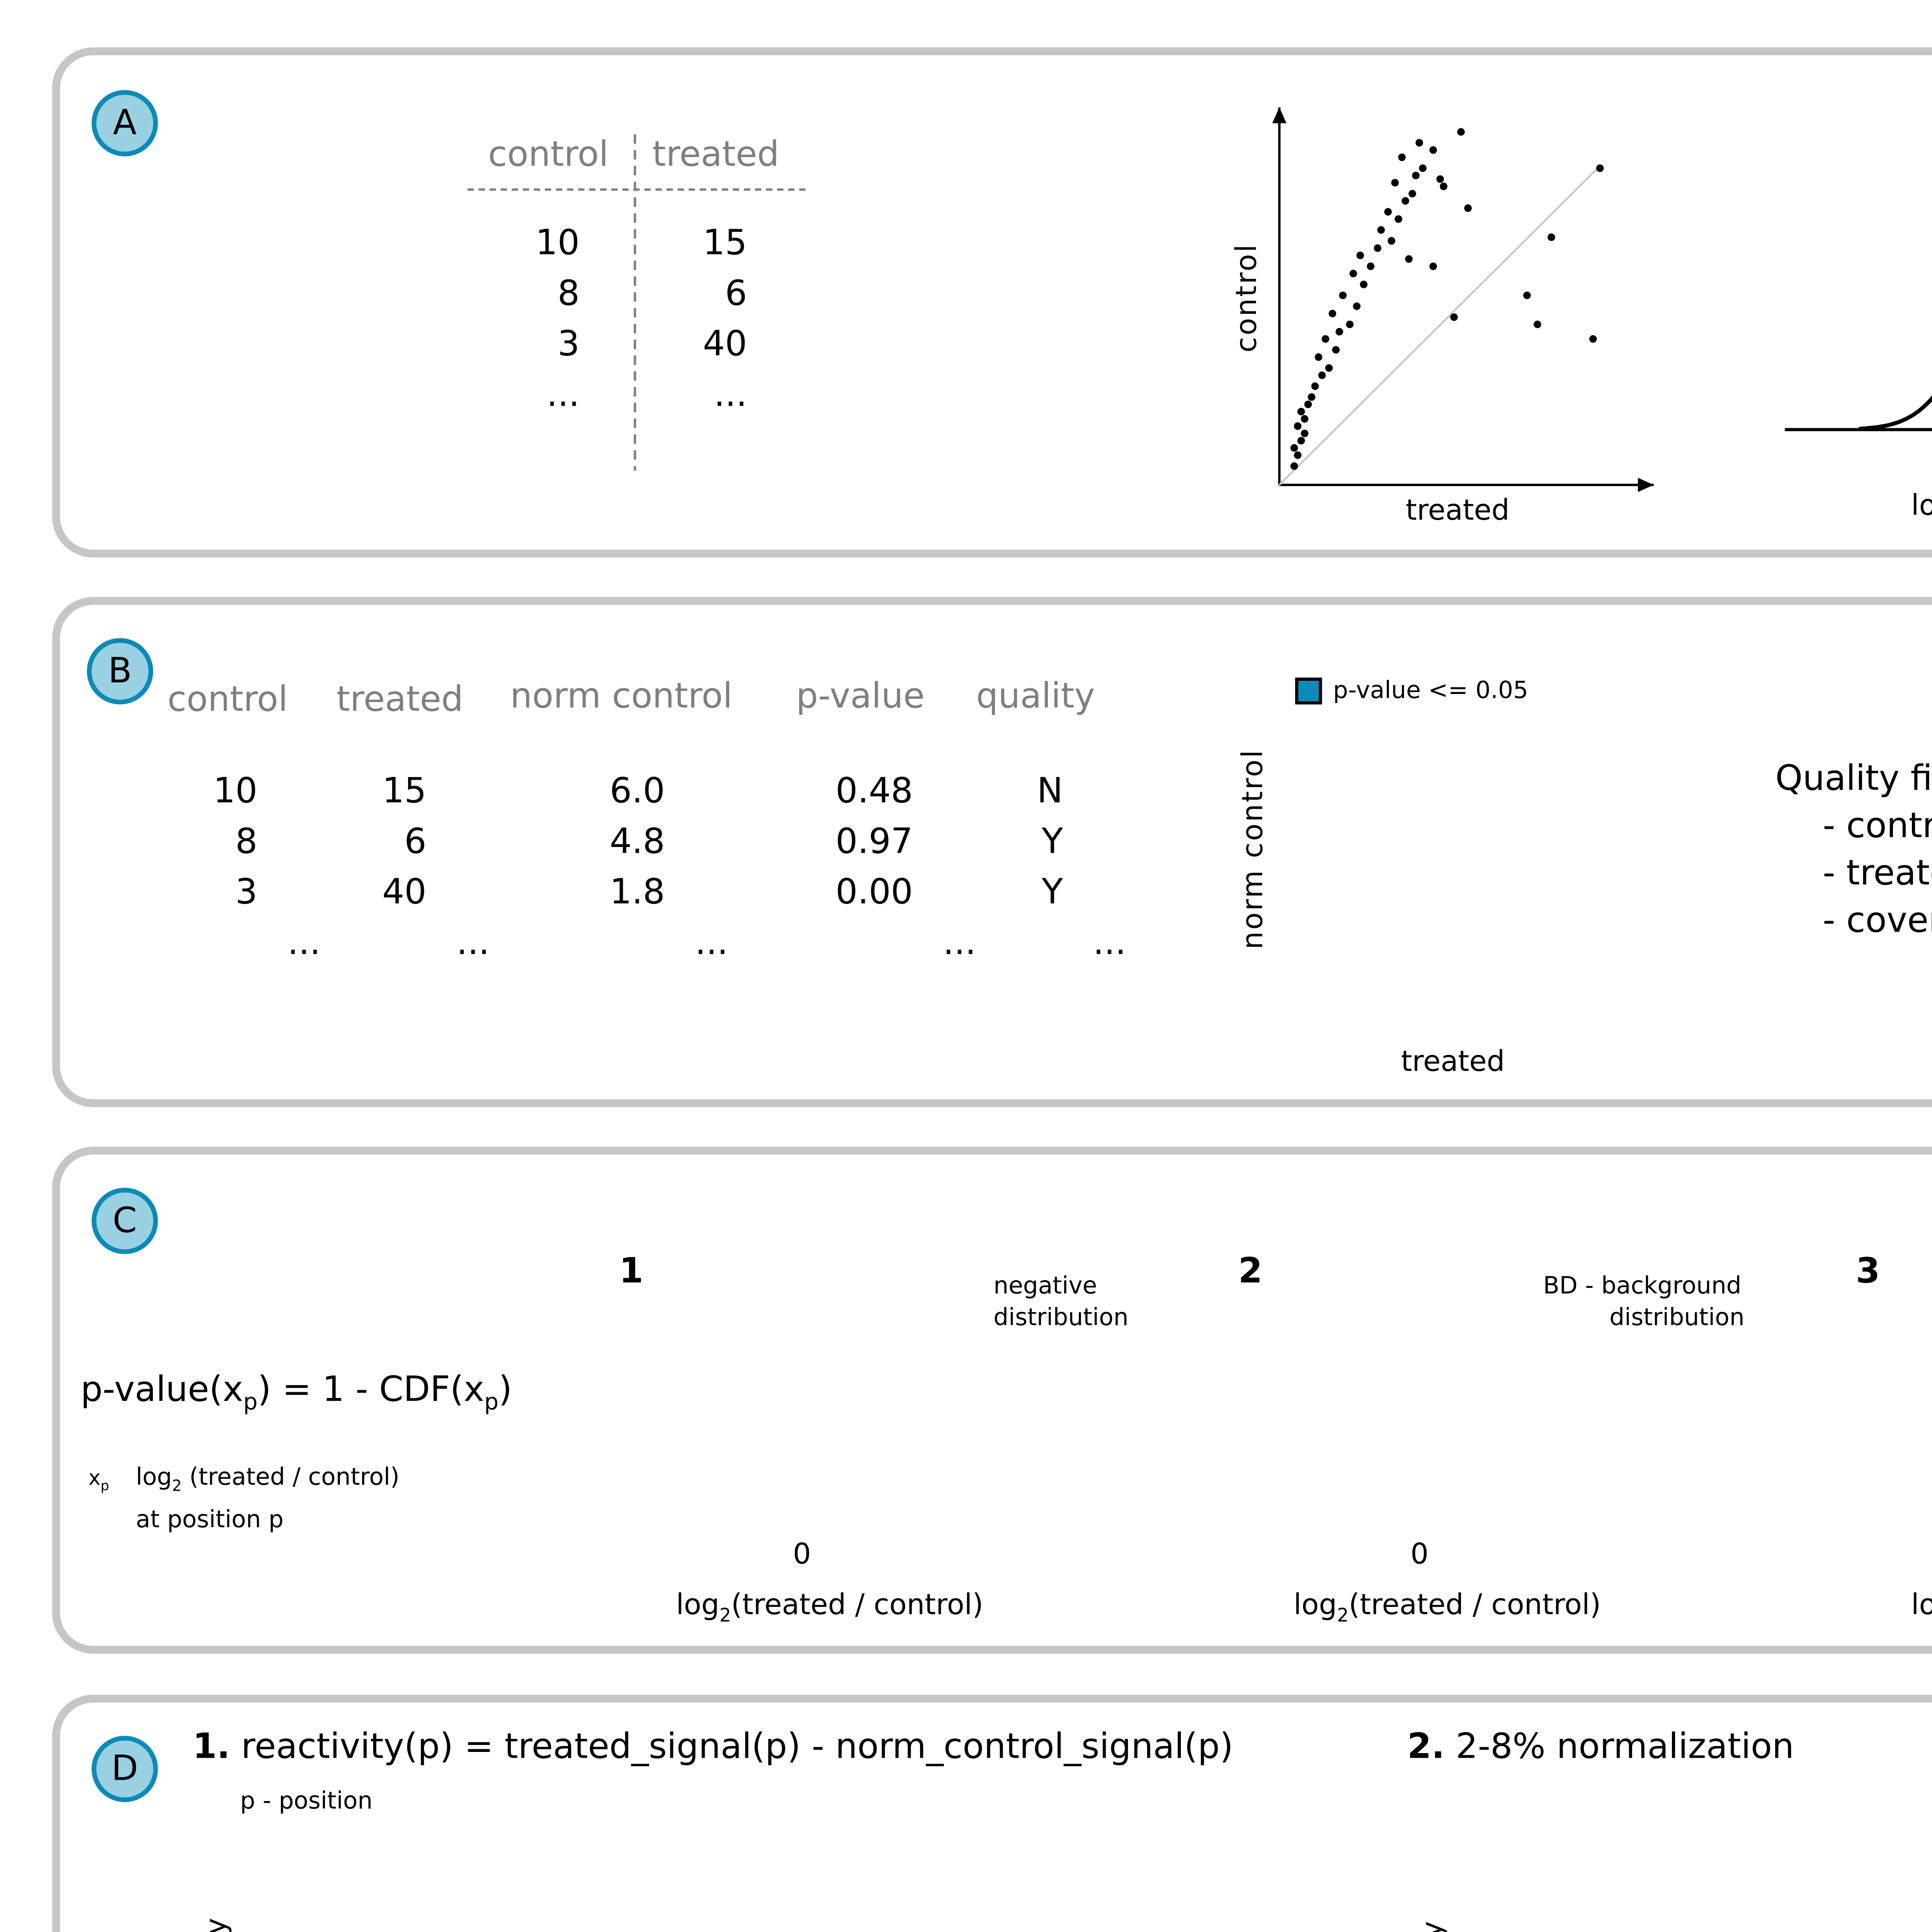 The height and width of the screenshot is (1932, 1932). Describe the element at coordinates (1878, 874) in the screenshot. I see `quality-condition: - treated signal > 0` at that location.